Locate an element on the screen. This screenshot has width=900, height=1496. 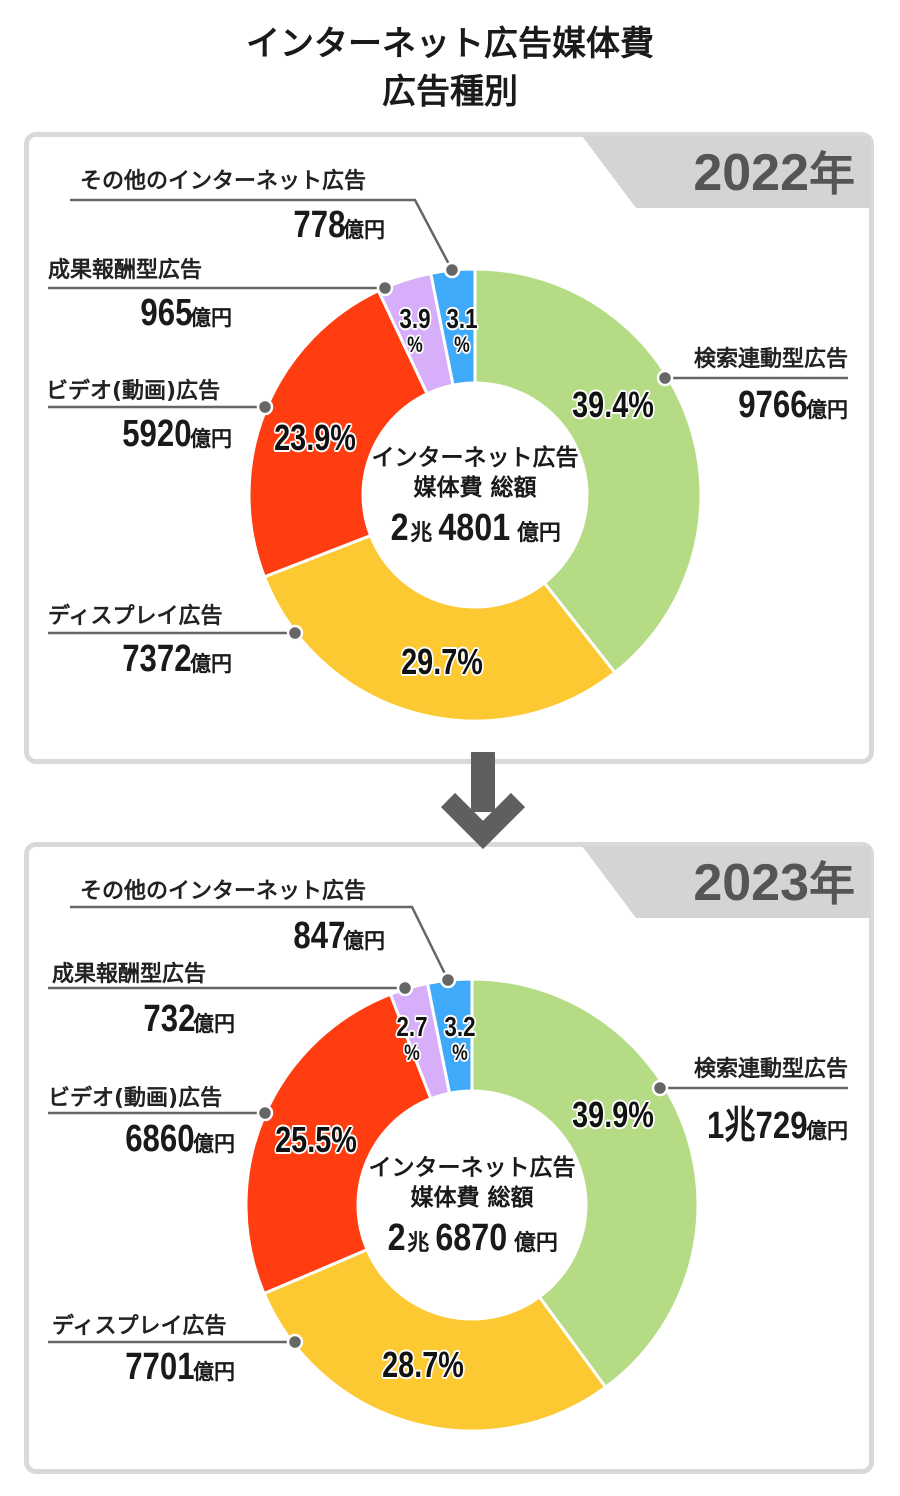
value-label-other: 778億円 is located at coordinates (333, 225).